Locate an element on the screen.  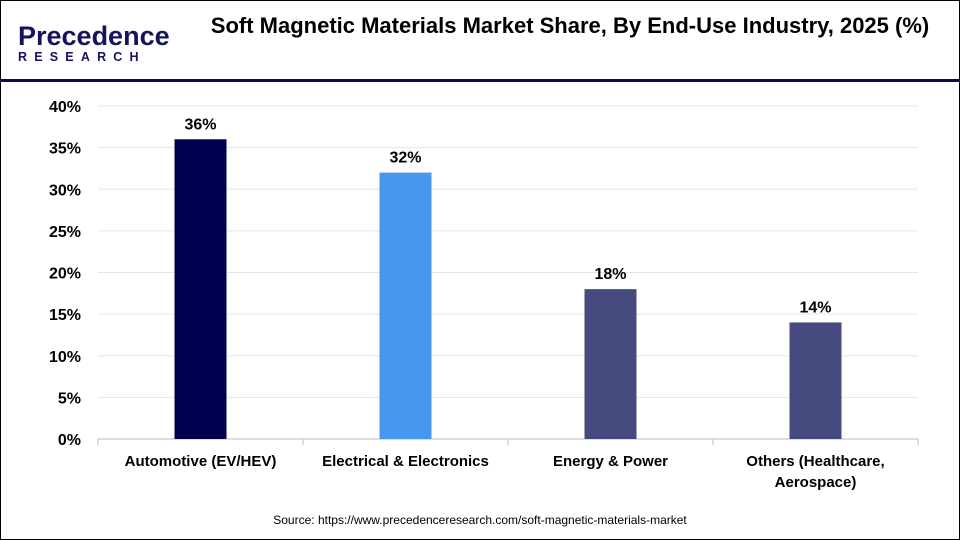
x-tick-label: Electrical & Electronics is located at coordinates (405, 461).